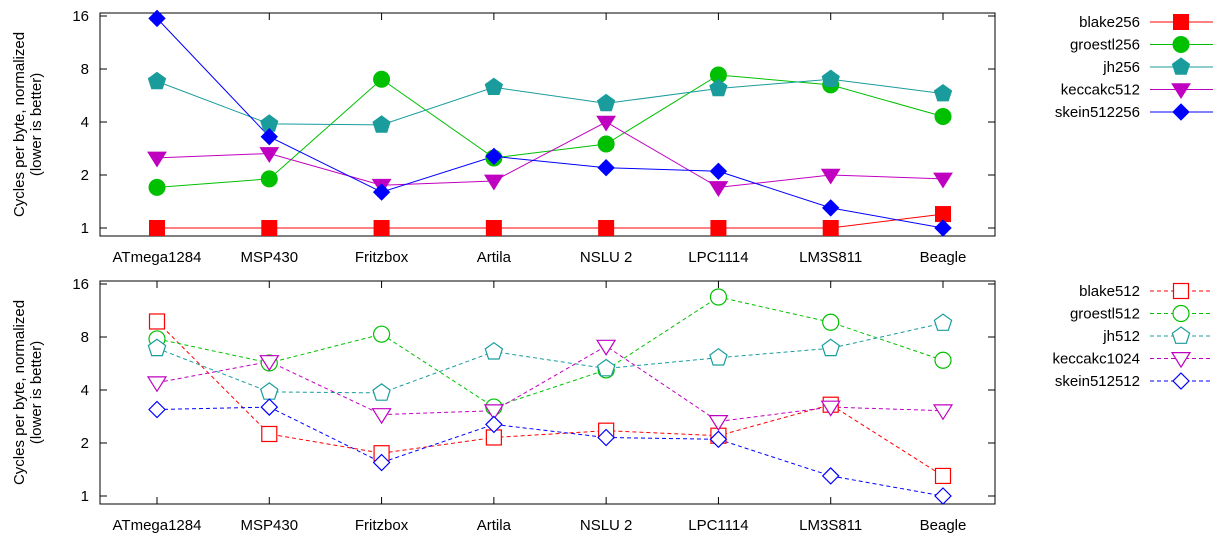 The height and width of the screenshot is (537, 1222). Describe the element at coordinates (493, 182) in the screenshot. I see `data-point-keccakc512-artila` at that location.